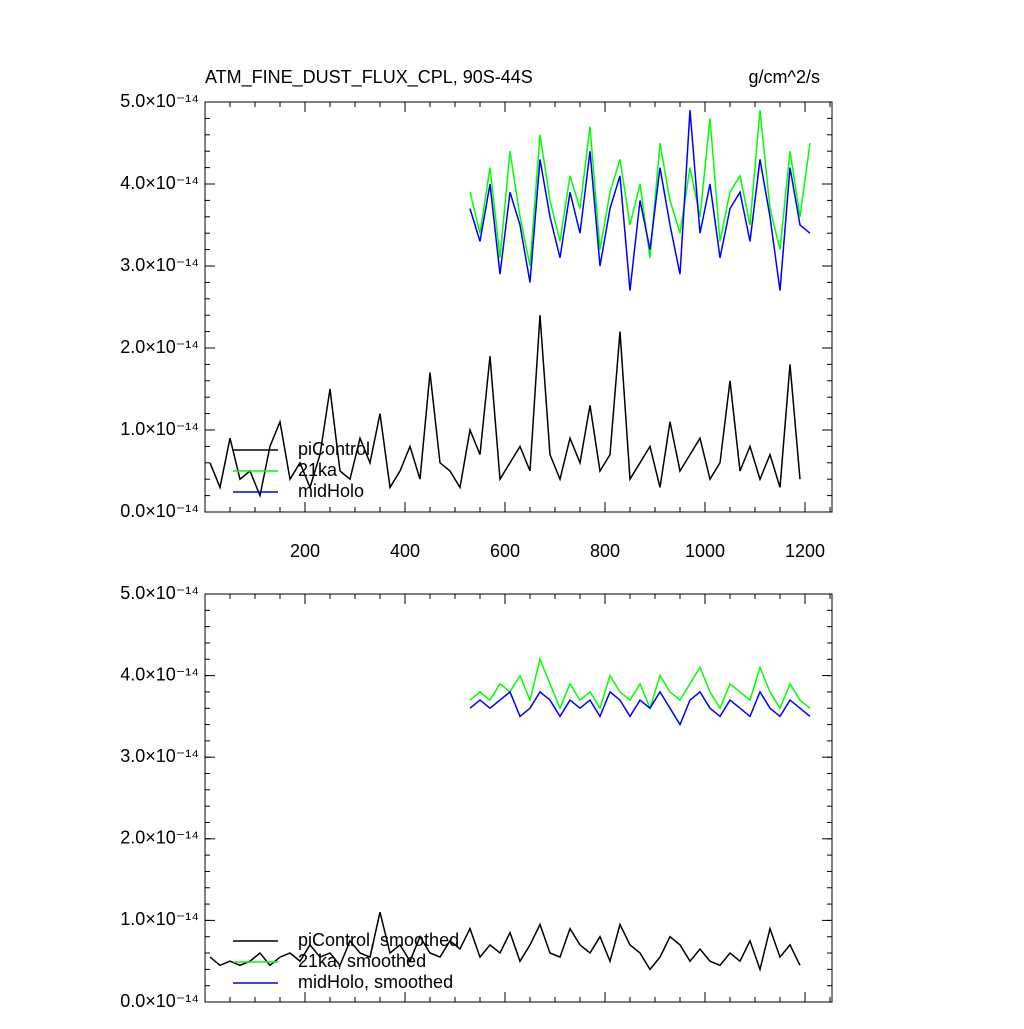 This screenshot has height=1029, width=1024. Describe the element at coordinates (805, 551) in the screenshot. I see `x-tick-label: 1200` at that location.